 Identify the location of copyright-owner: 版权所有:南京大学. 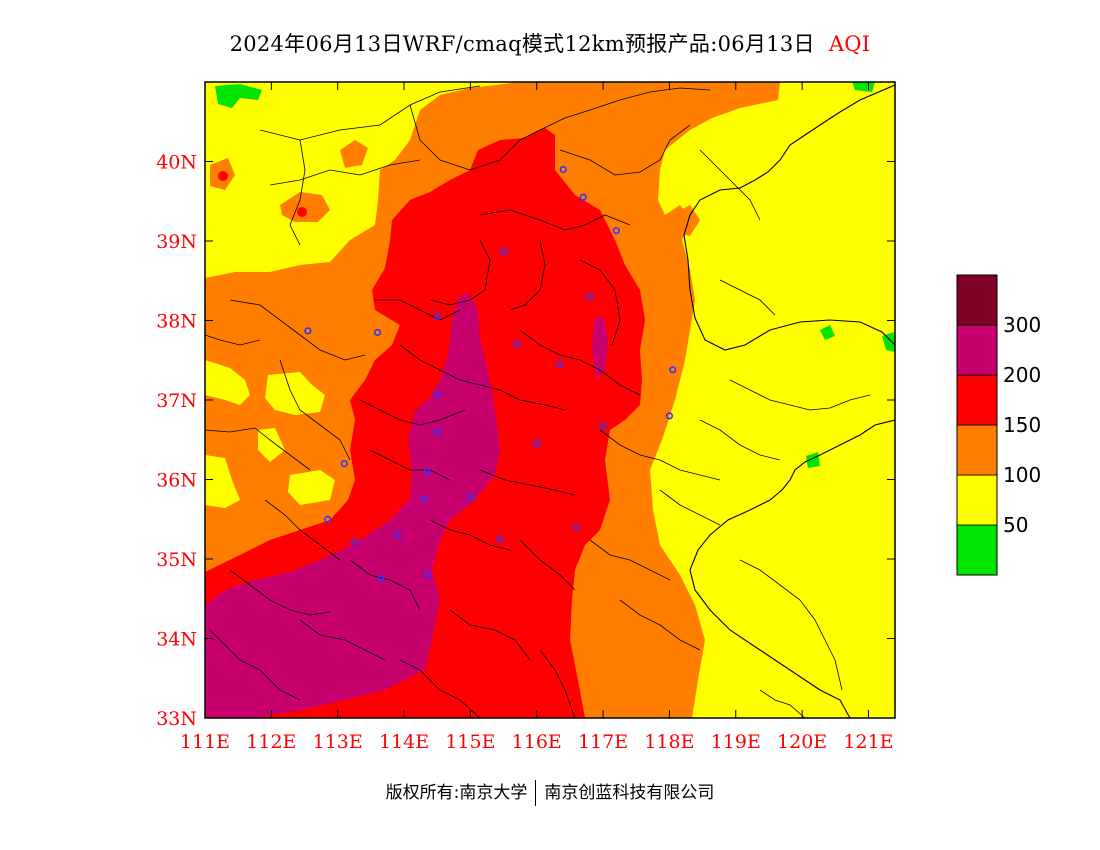
(456, 793).